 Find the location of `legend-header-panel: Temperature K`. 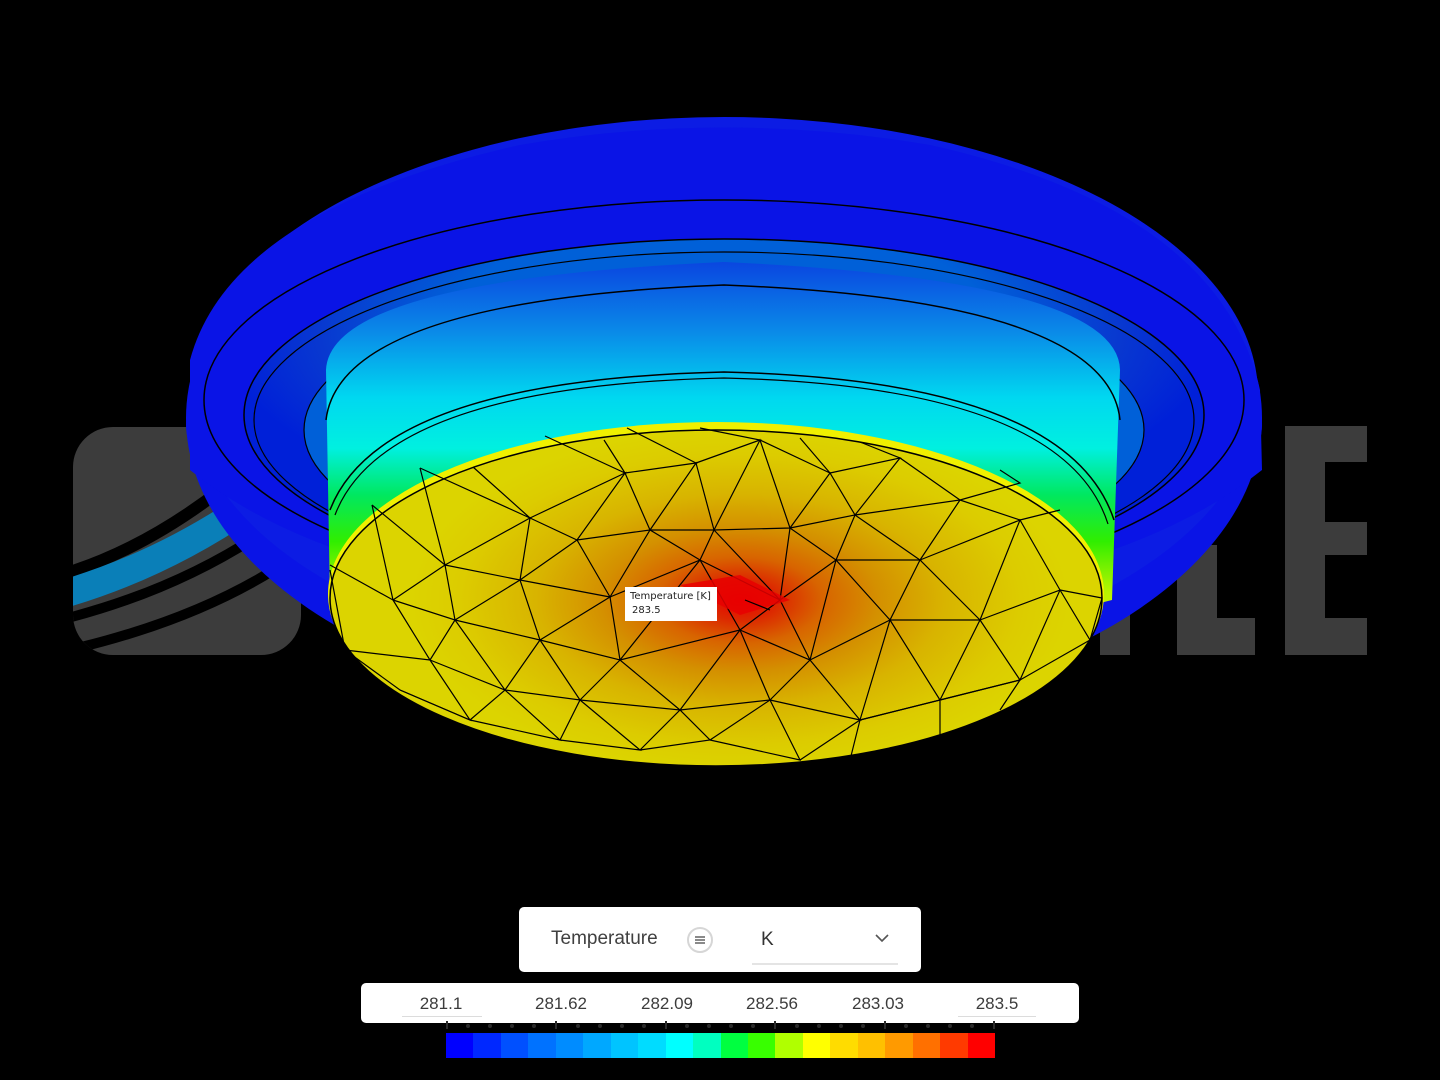

legend-header-panel: Temperature K is located at coordinates (720, 939).